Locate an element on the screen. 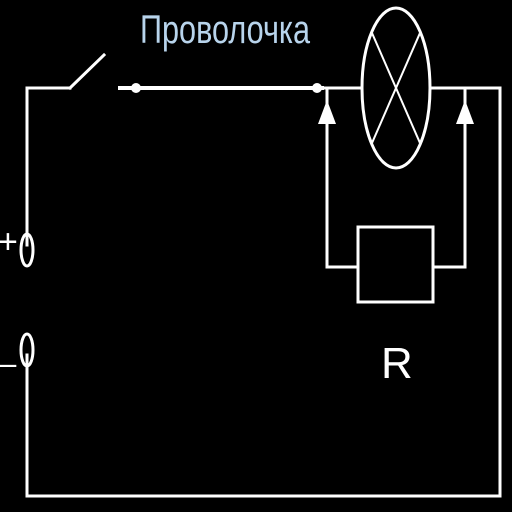  junction-dot-left is located at coordinates (136, 88).